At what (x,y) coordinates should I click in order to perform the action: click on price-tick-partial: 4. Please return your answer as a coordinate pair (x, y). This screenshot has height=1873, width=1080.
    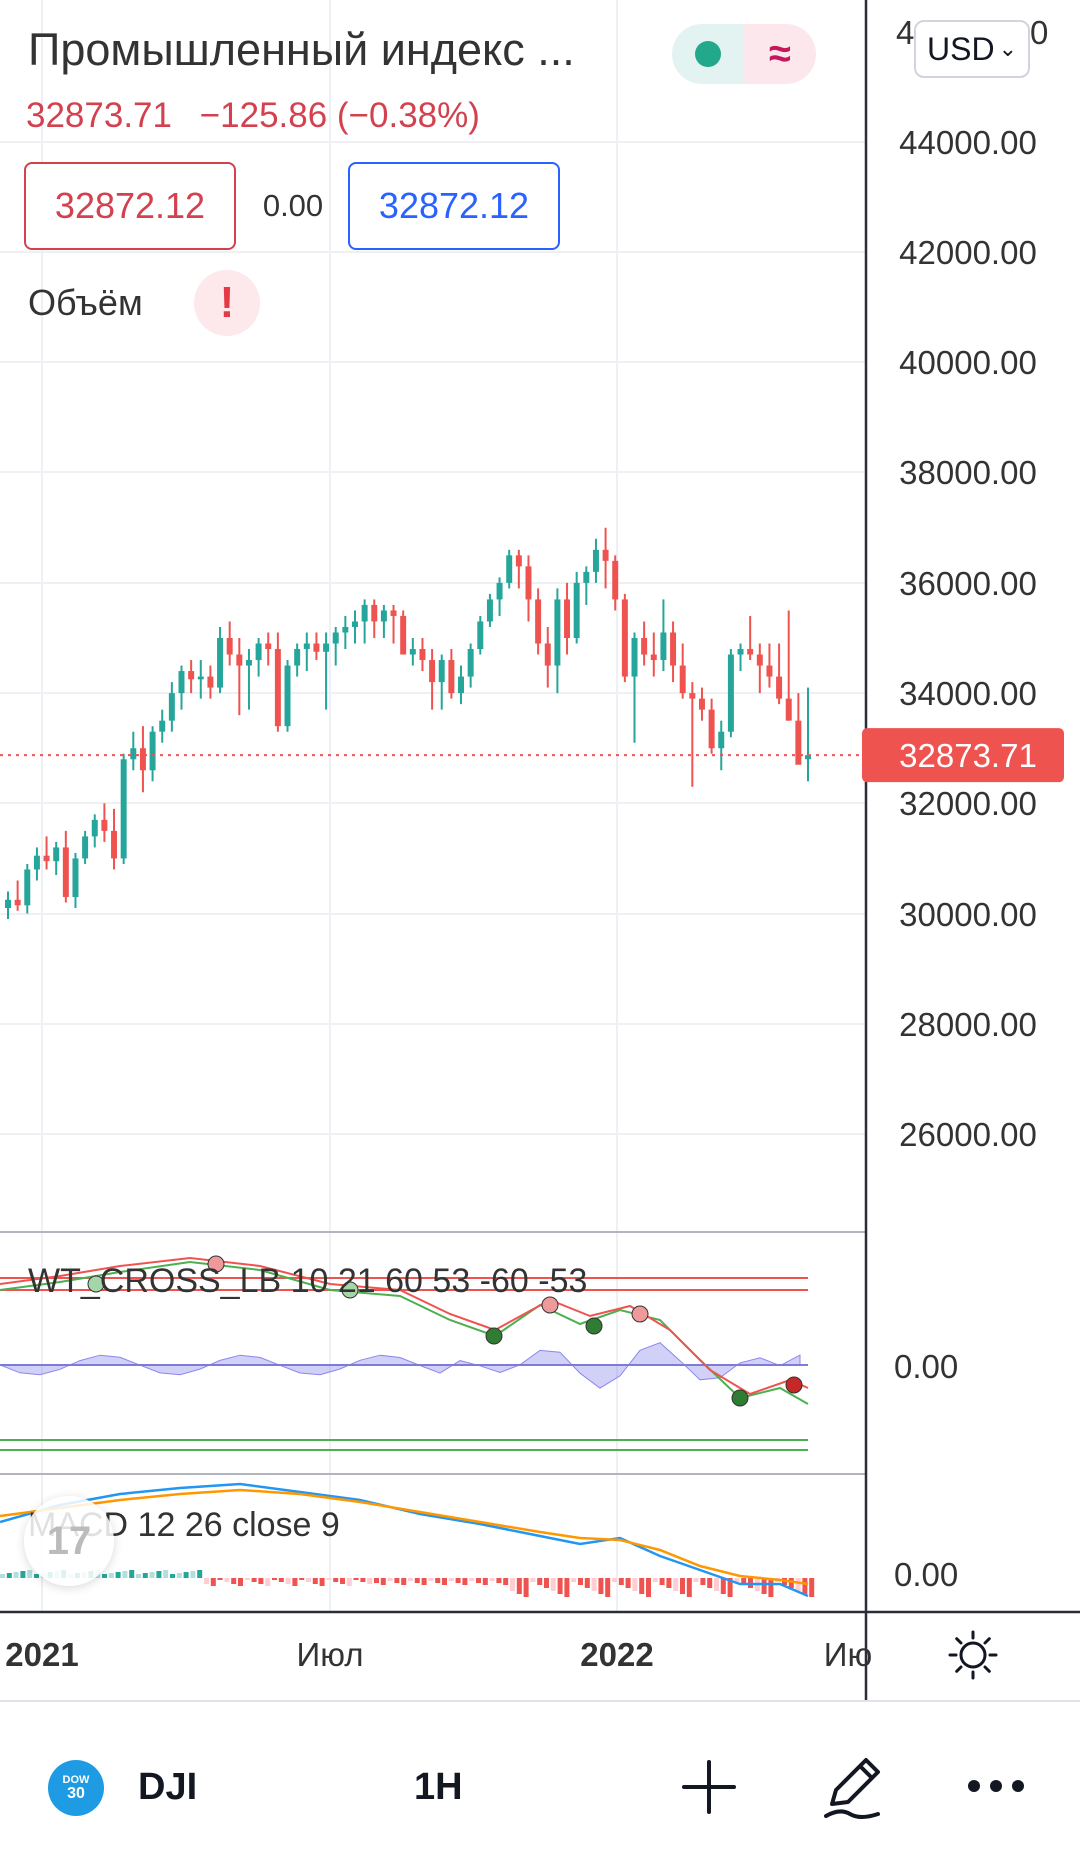
    Looking at the image, I should click on (905, 32).